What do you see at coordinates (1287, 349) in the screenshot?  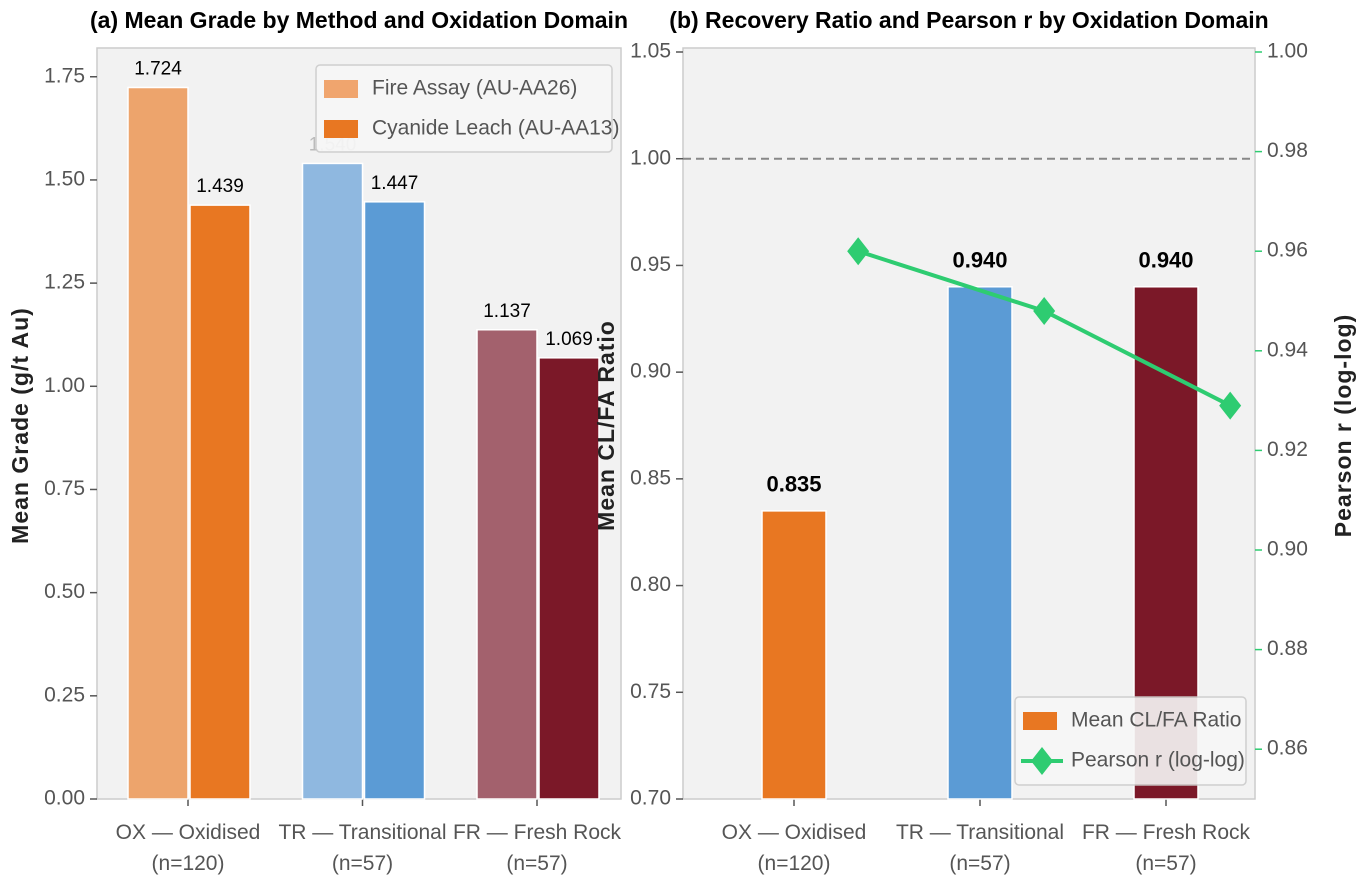 I see `y2-tick-label: 0.94` at bounding box center [1287, 349].